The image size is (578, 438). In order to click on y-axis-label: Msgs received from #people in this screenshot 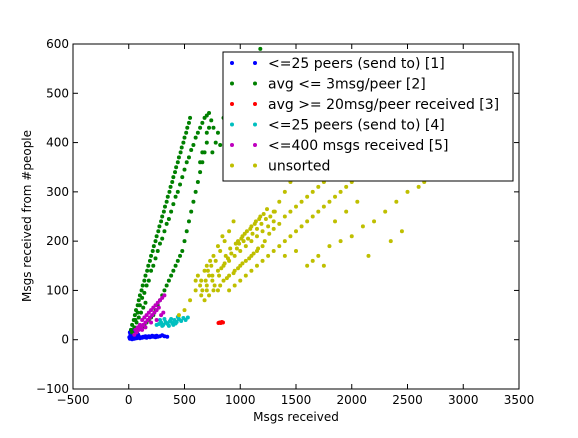, I will do `click(27, 216)`.